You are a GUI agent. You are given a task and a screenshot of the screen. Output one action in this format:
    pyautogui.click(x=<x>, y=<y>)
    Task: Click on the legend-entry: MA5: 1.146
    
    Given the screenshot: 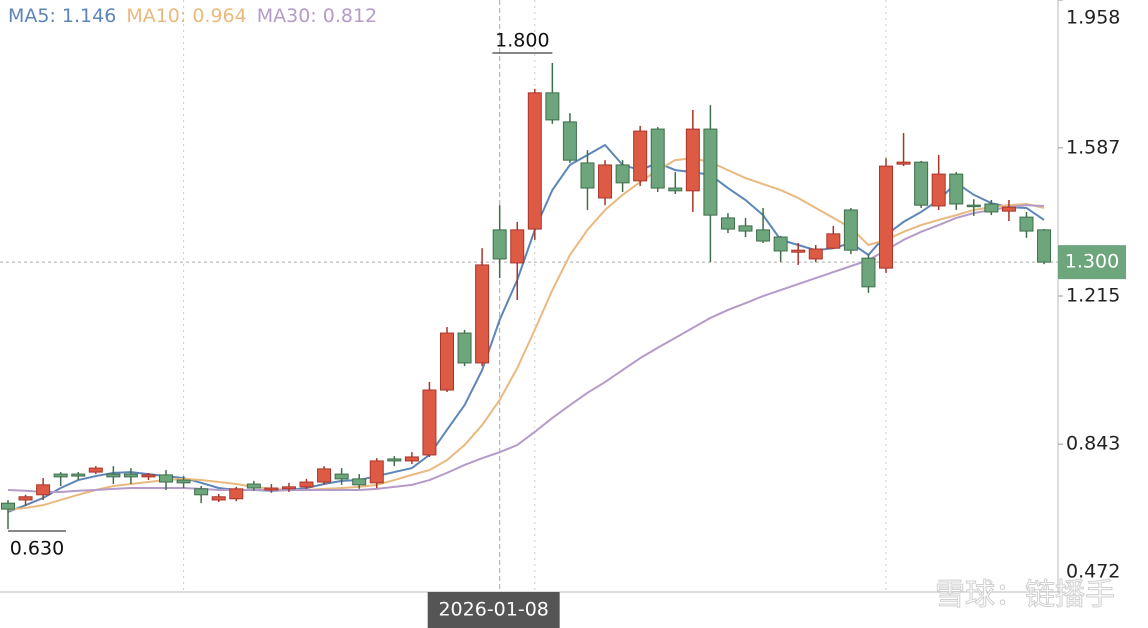 What is the action you would take?
    pyautogui.click(x=62, y=16)
    